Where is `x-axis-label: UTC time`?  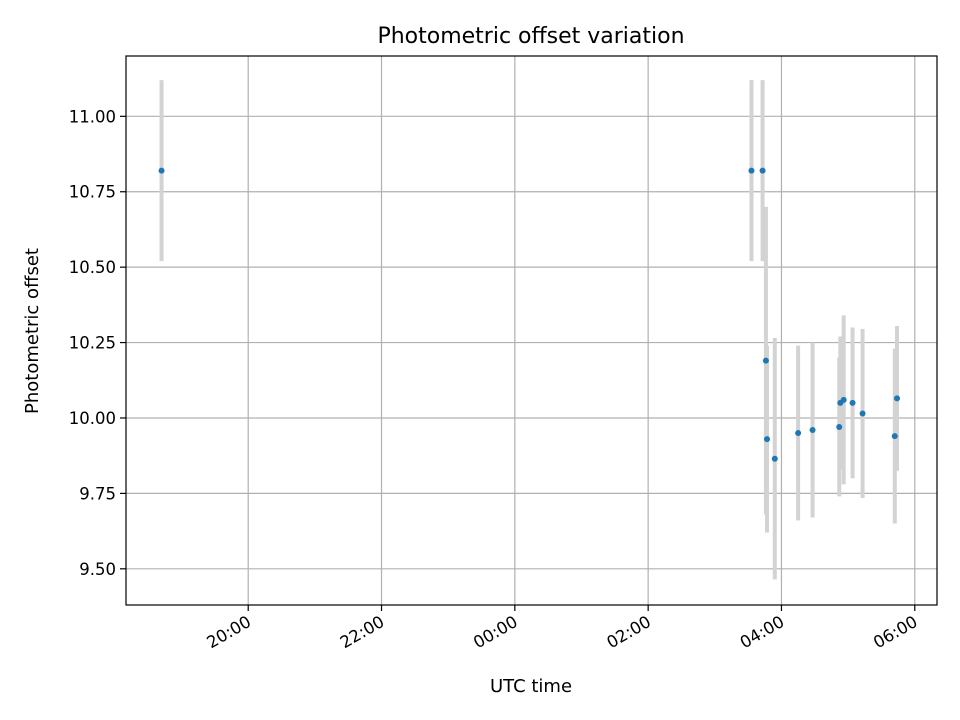 x-axis-label: UTC time is located at coordinates (531, 686).